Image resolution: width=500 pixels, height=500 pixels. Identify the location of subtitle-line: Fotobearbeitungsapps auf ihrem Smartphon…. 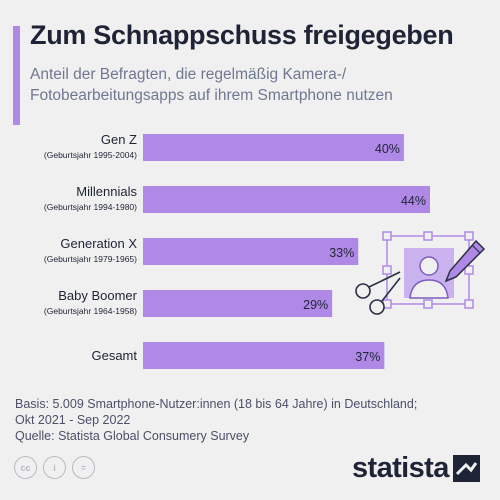
(211, 95).